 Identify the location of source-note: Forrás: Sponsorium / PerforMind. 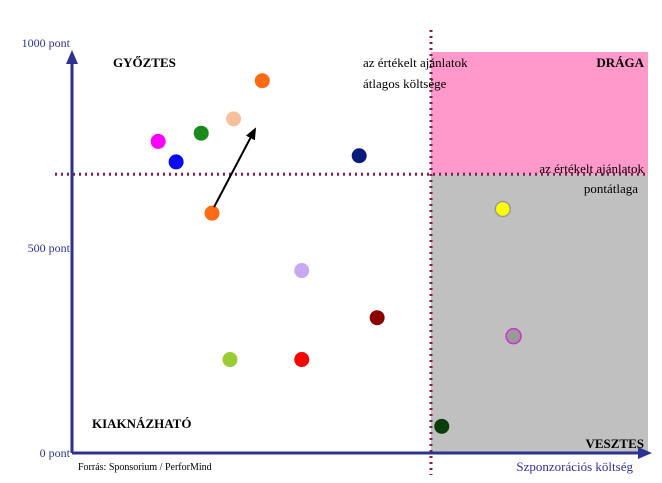
(145, 467).